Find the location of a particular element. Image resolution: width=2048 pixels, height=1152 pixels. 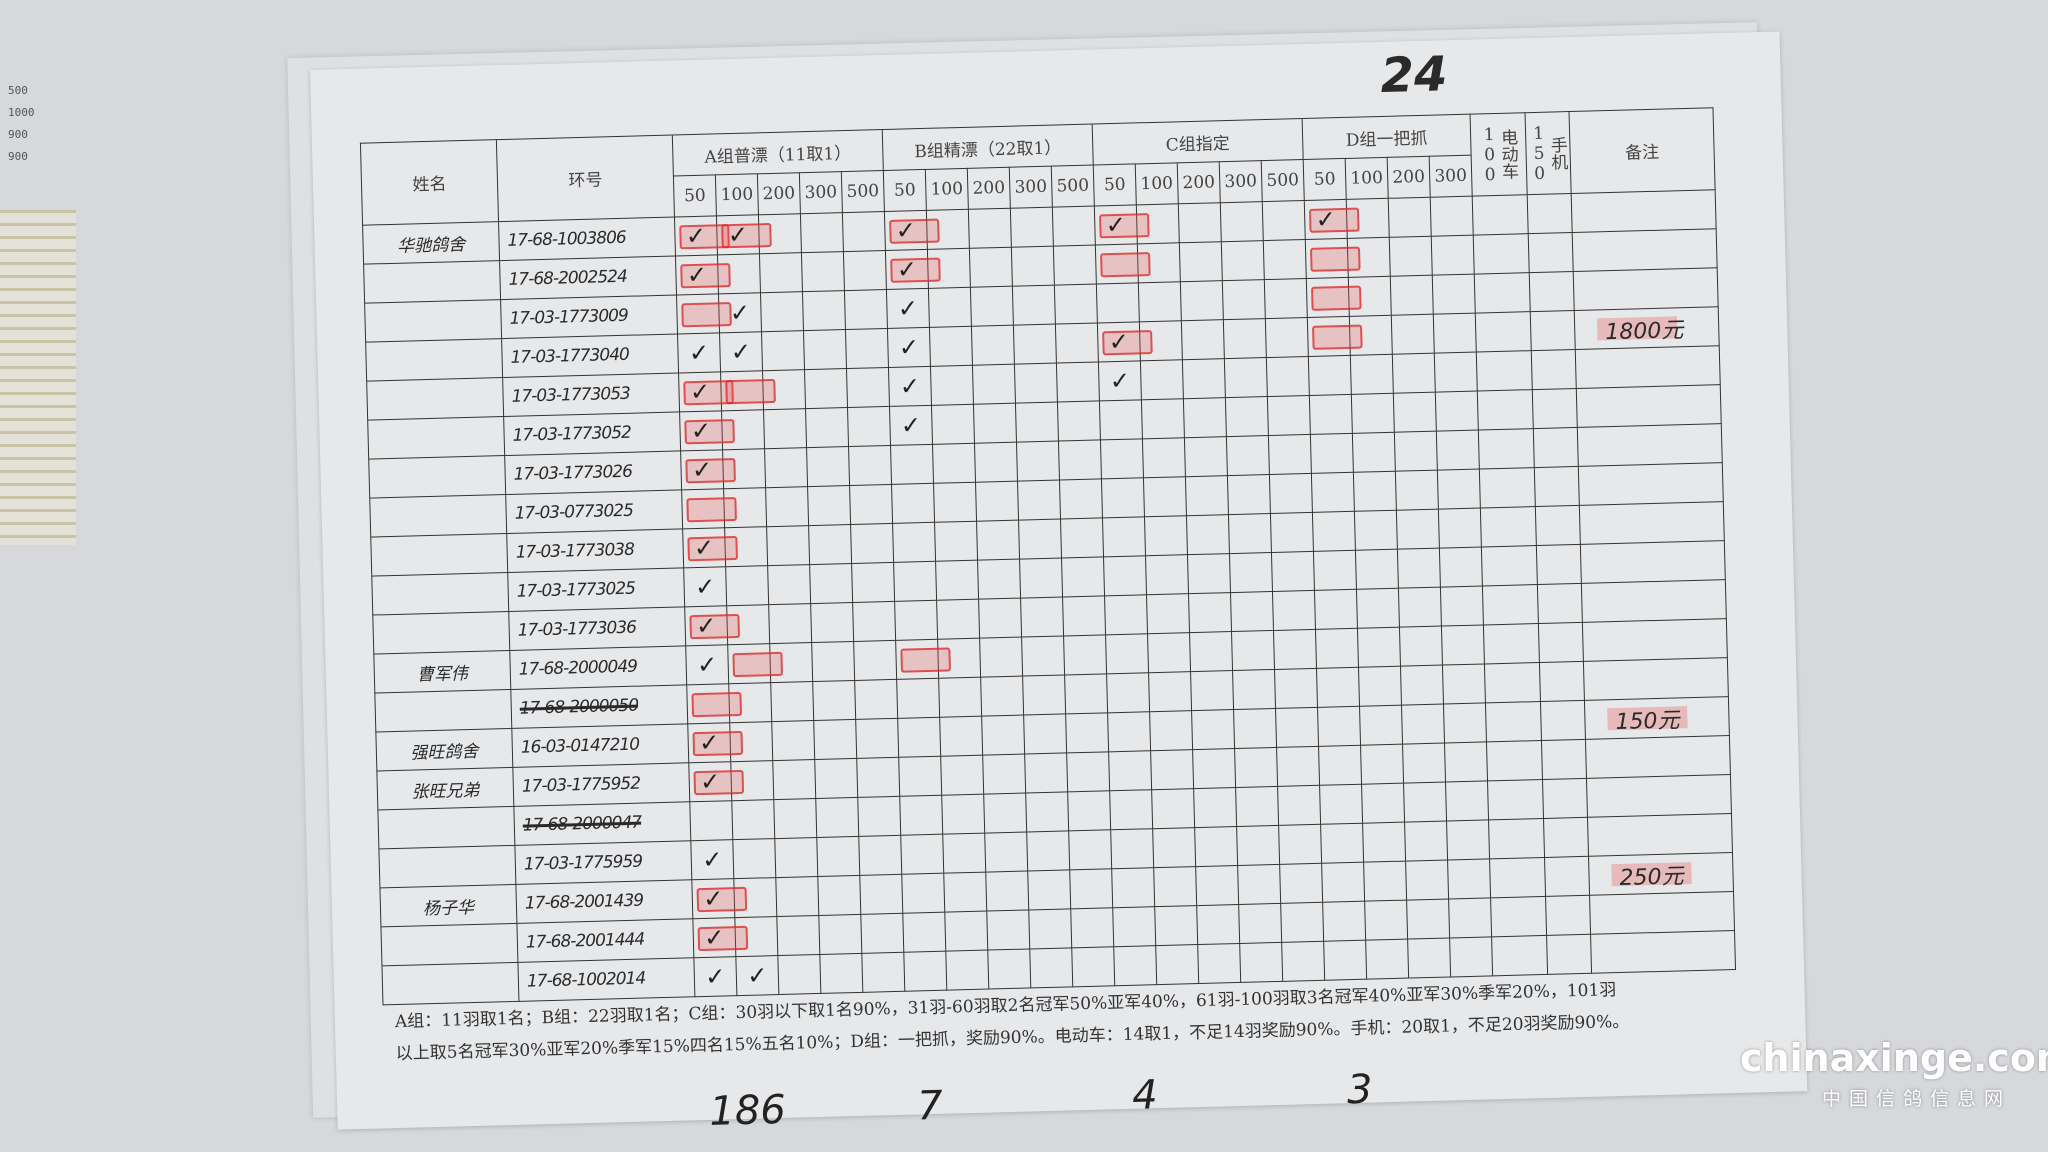

entry-cell-C50: ✓ is located at coordinates (1120, 380).